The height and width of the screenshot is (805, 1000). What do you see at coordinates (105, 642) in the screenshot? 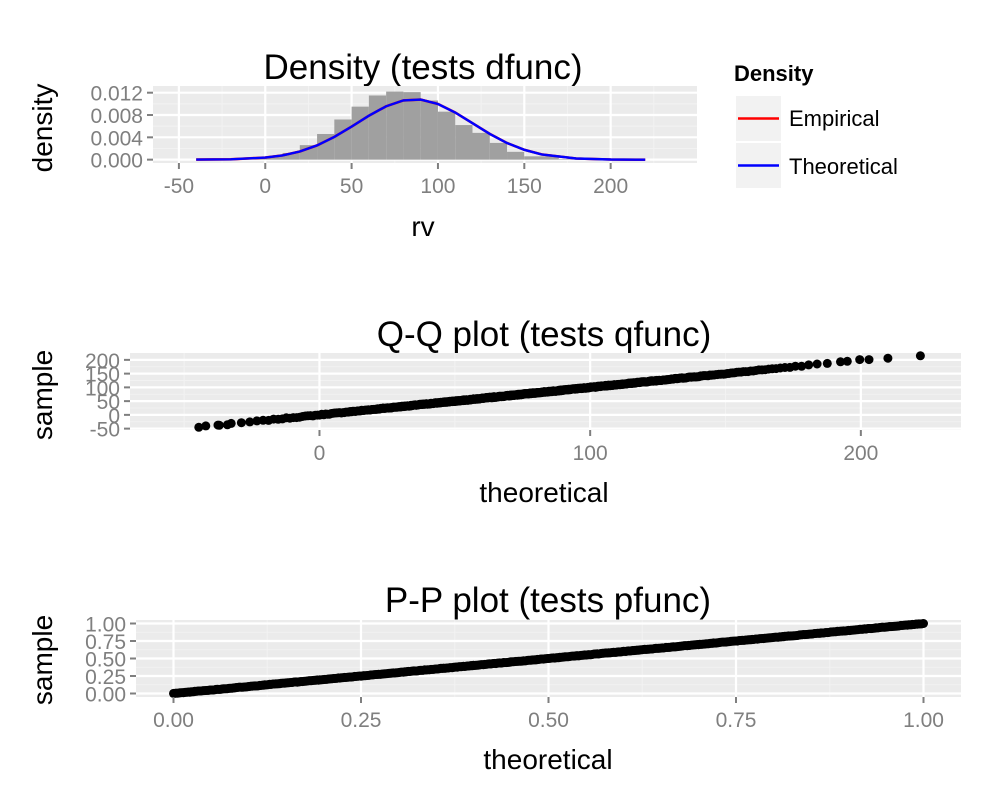
I see `pp-y-tick-label: 0.75` at bounding box center [105, 642].